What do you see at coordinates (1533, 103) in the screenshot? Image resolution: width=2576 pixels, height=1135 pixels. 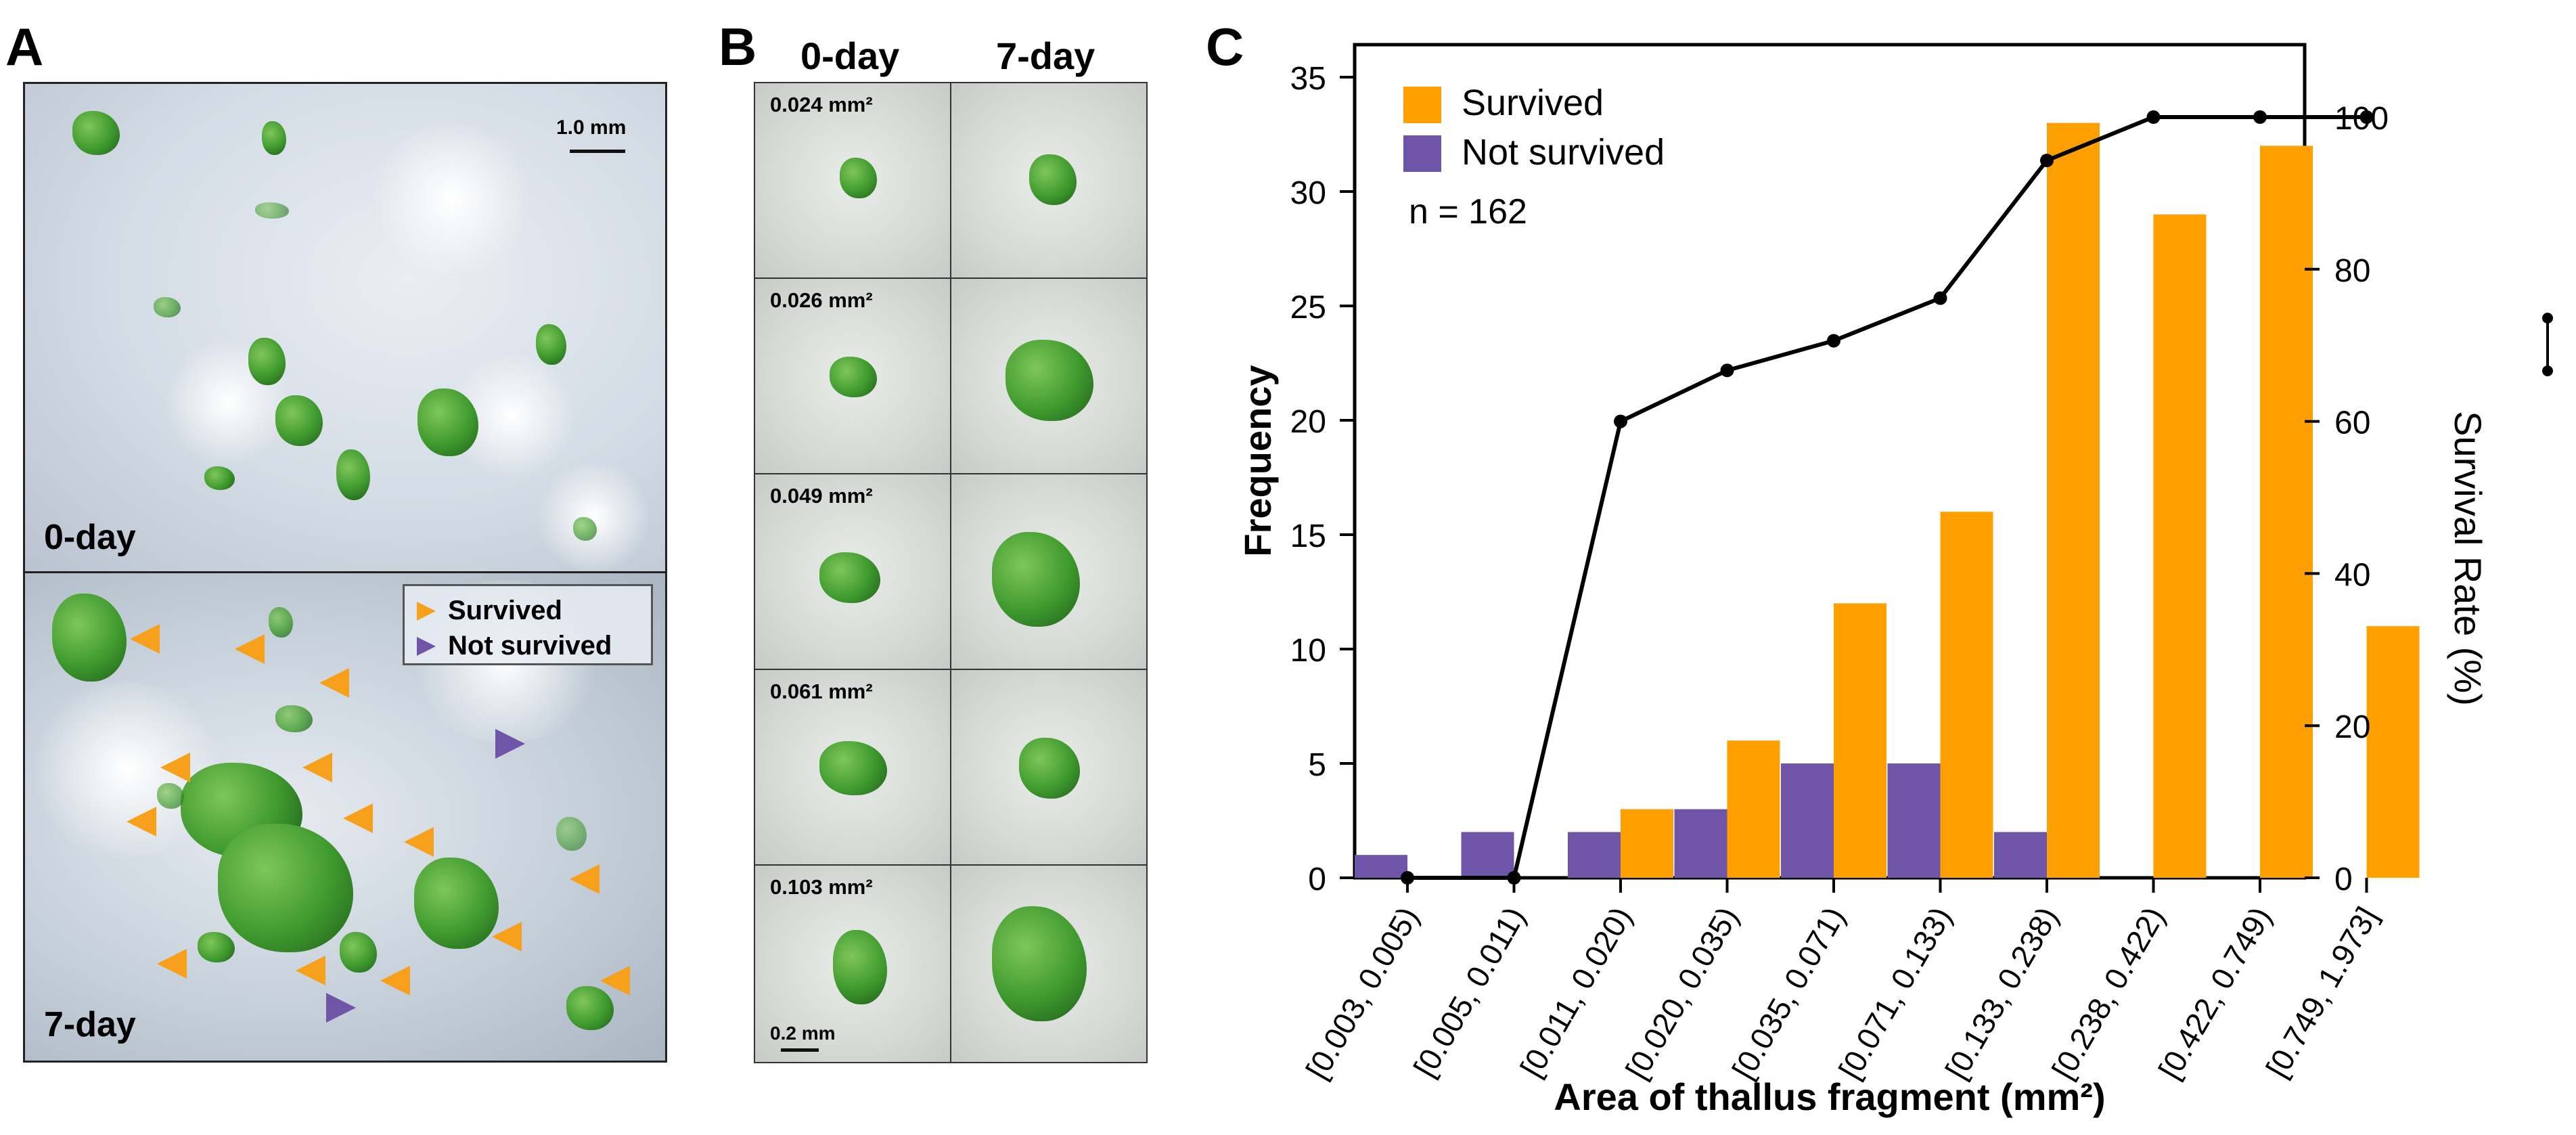 I see `legend-survived-label: Survived` at bounding box center [1533, 103].